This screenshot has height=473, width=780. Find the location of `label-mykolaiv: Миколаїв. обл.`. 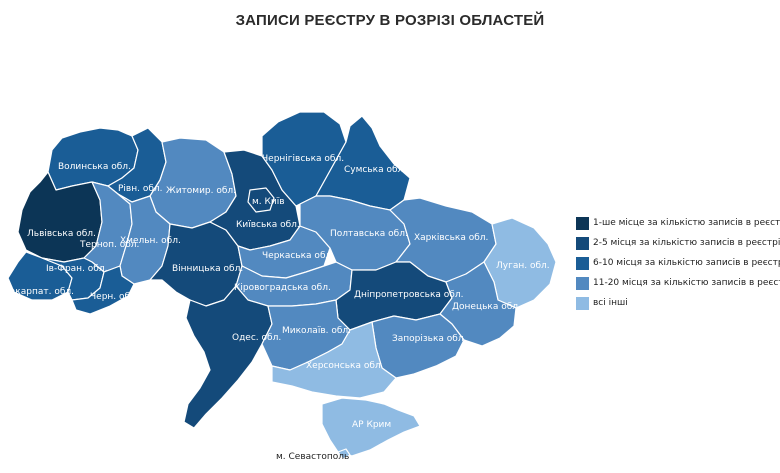

label-mykolaiv: Миколаїв. обл. is located at coordinates (317, 331).